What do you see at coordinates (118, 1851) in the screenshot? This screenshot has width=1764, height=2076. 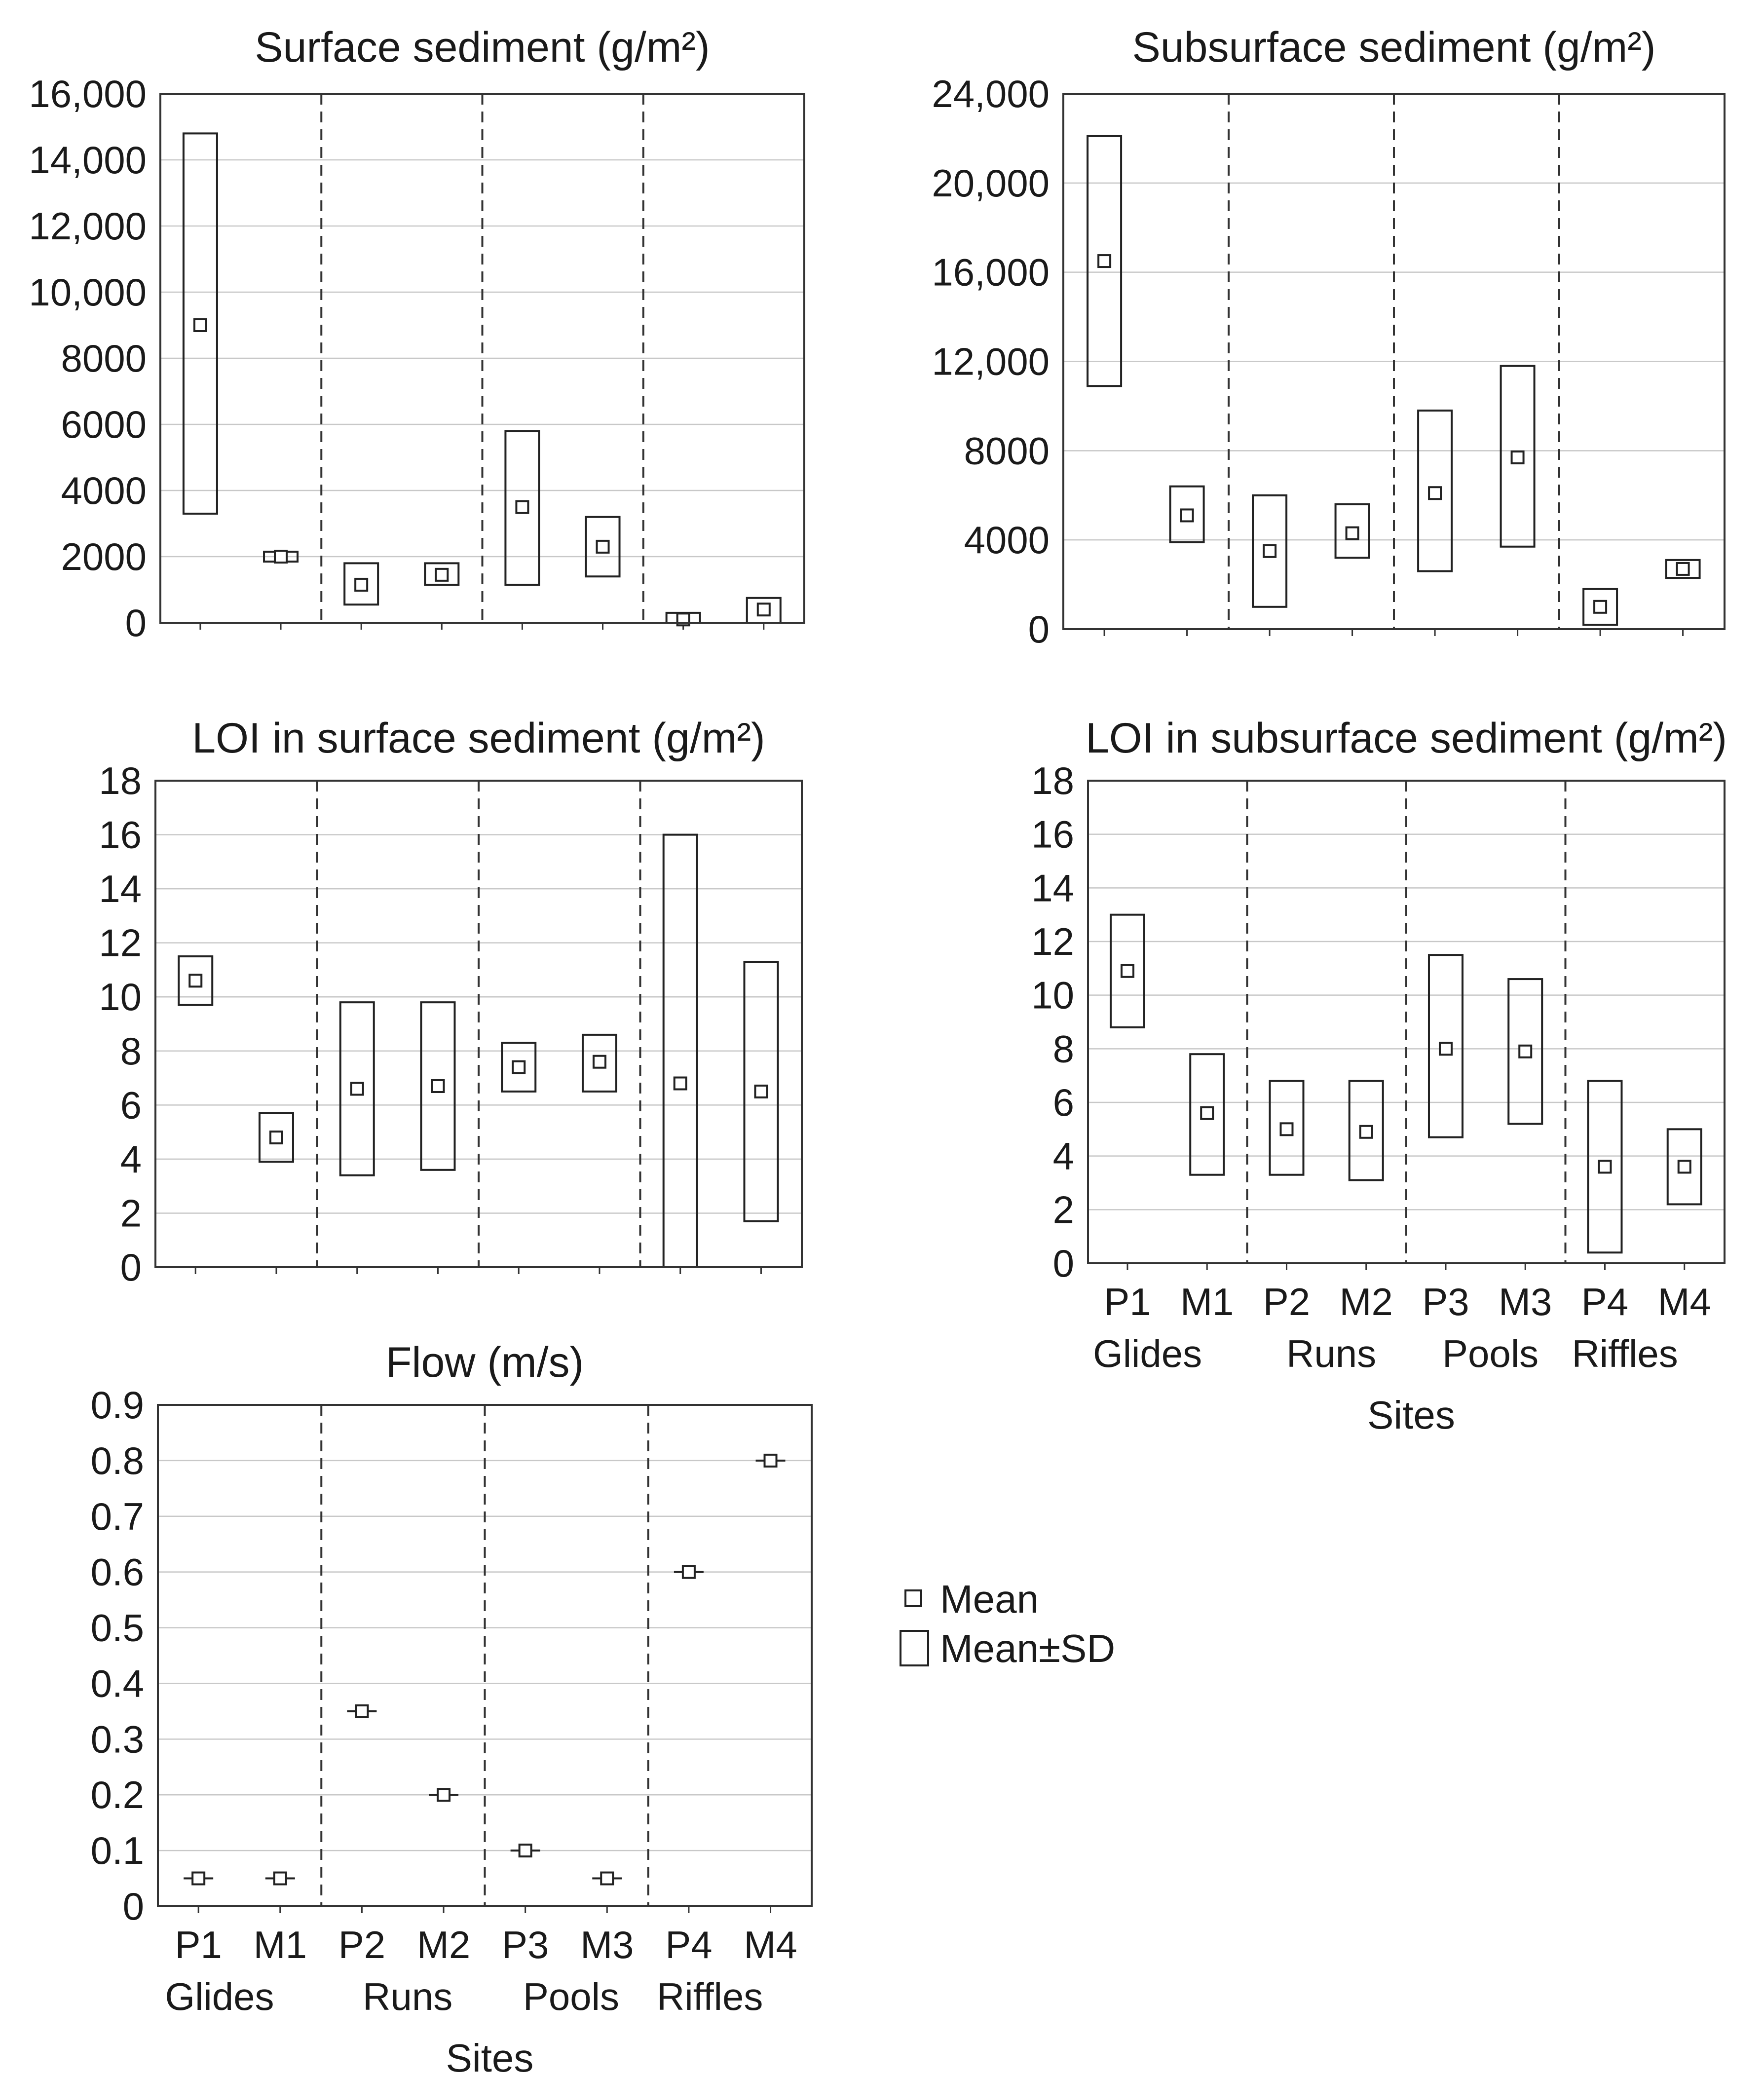 I see `y-tick-label: 0.1` at bounding box center [118, 1851].